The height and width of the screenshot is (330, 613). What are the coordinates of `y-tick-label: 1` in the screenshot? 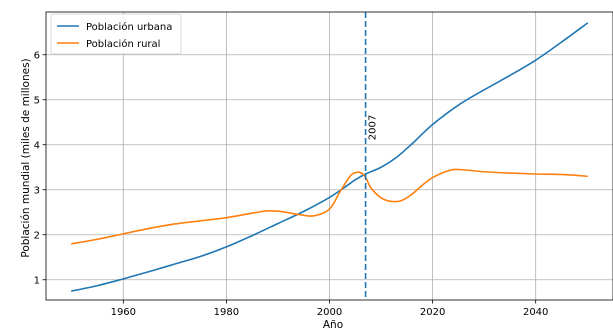 It's located at (37, 280).